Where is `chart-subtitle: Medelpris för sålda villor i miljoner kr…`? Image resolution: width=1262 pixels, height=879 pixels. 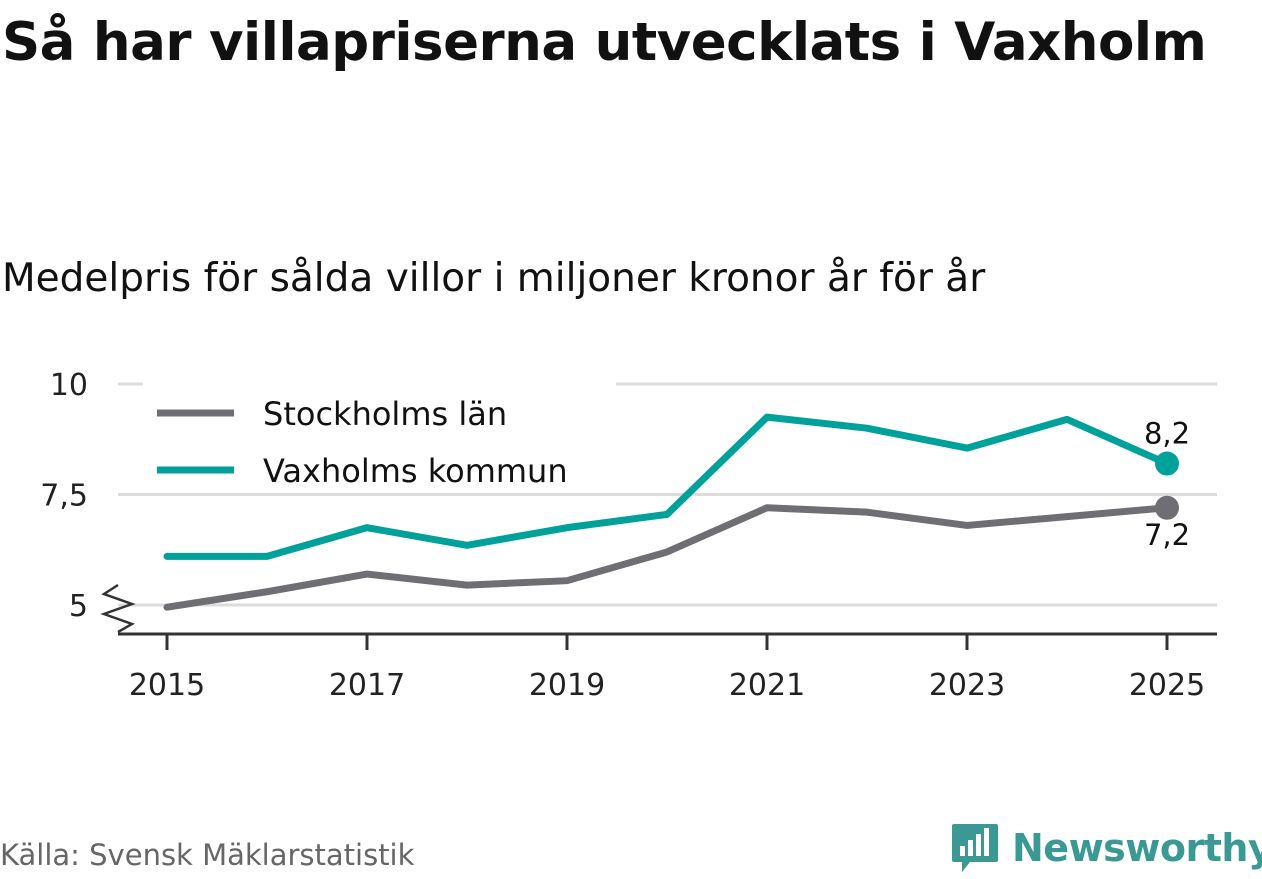 chart-subtitle: Medelpris för sålda villor i miljoner kr… is located at coordinates (494, 278).